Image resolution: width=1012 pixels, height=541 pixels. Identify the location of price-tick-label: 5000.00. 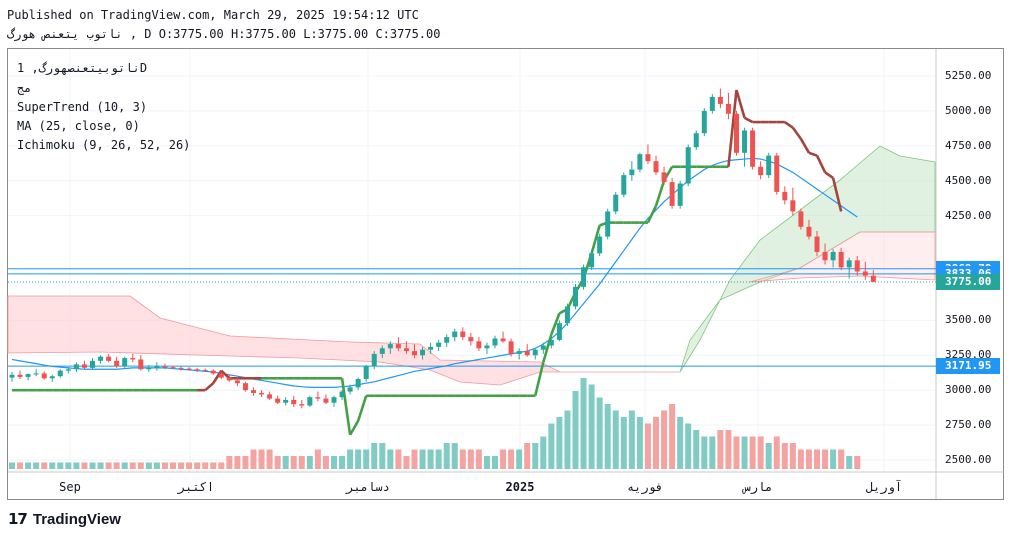
(968, 110).